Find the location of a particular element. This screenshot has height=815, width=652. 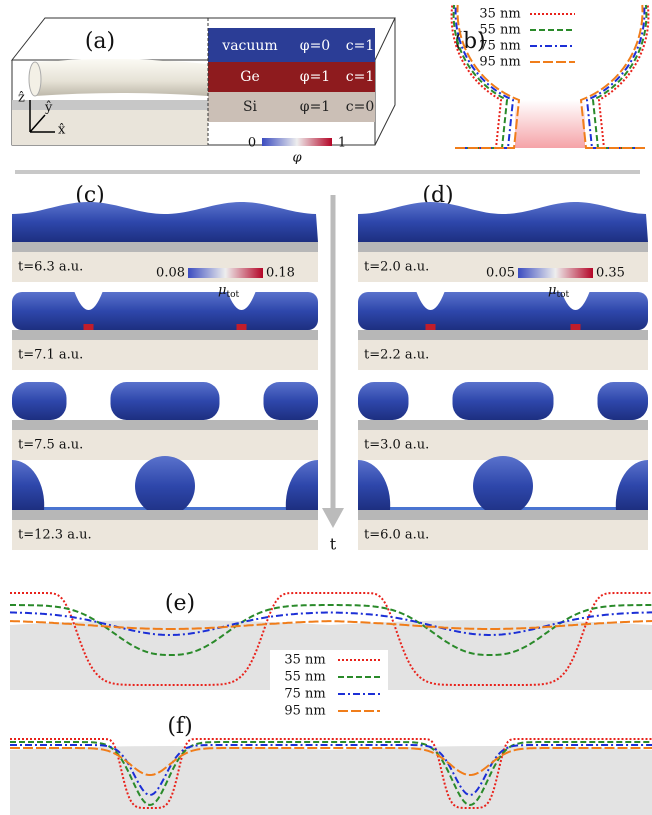

row: t=7.5 a.u. is located at coordinates (165, 421).